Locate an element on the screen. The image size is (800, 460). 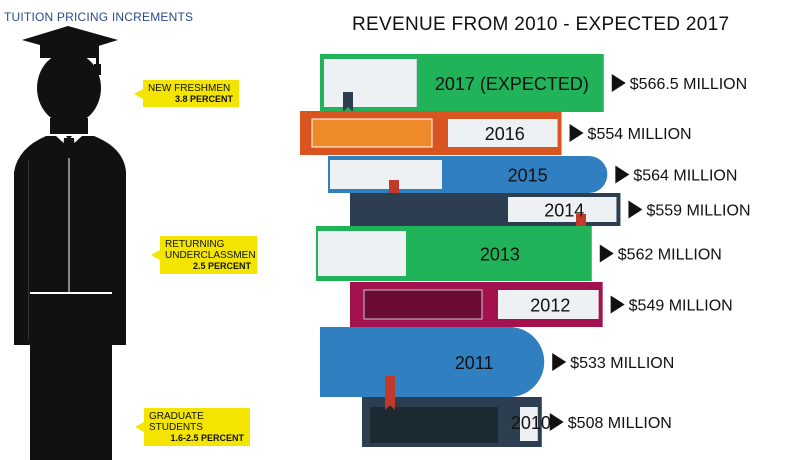
value-label: $562 MILLION is located at coordinates (670, 255).